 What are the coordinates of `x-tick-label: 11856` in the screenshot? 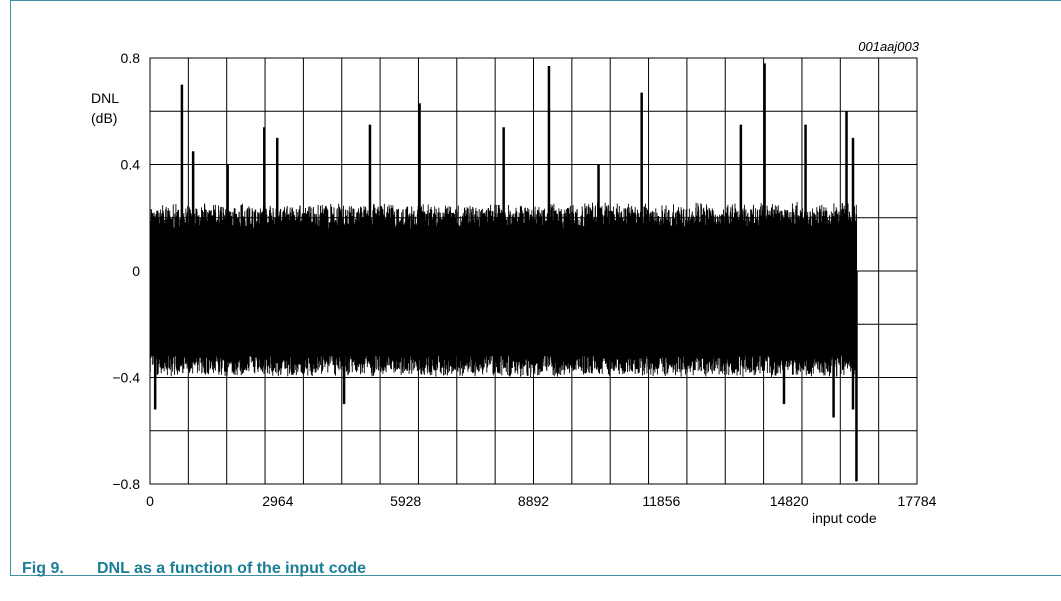 It's located at (661, 501).